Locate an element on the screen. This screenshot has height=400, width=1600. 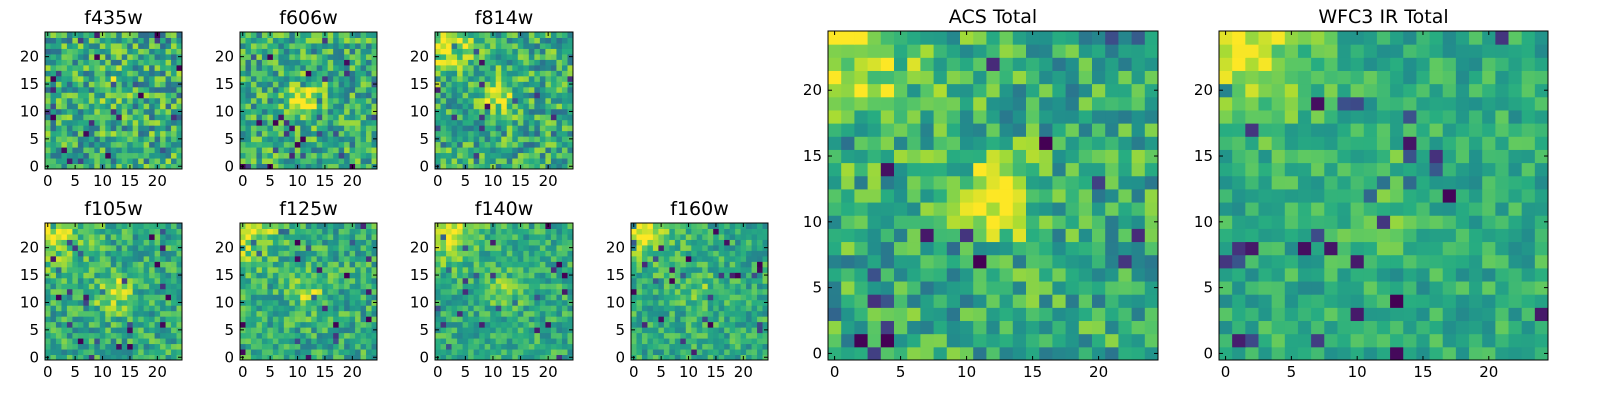
x-tick-label: 5 is located at coordinates (466, 181).